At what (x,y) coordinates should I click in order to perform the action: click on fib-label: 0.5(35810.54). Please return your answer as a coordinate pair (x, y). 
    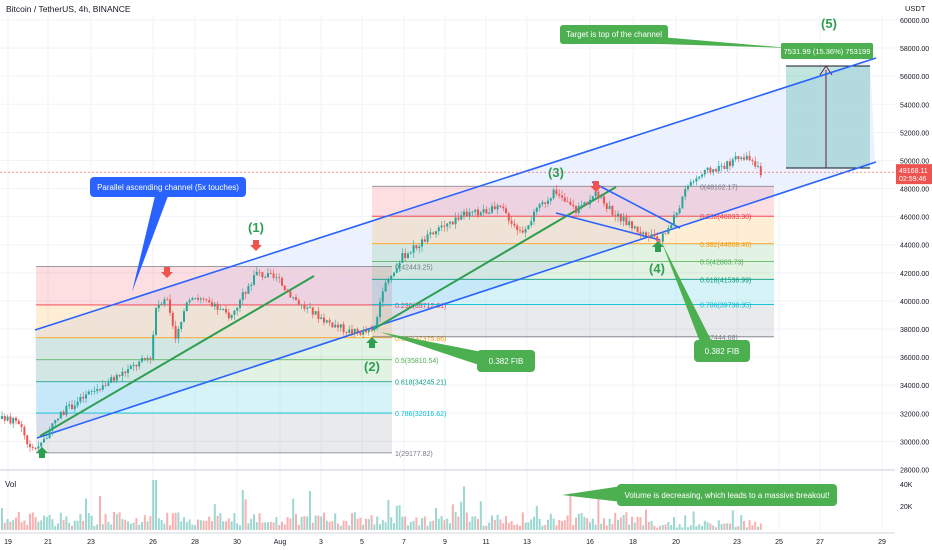
    Looking at the image, I should click on (417, 361).